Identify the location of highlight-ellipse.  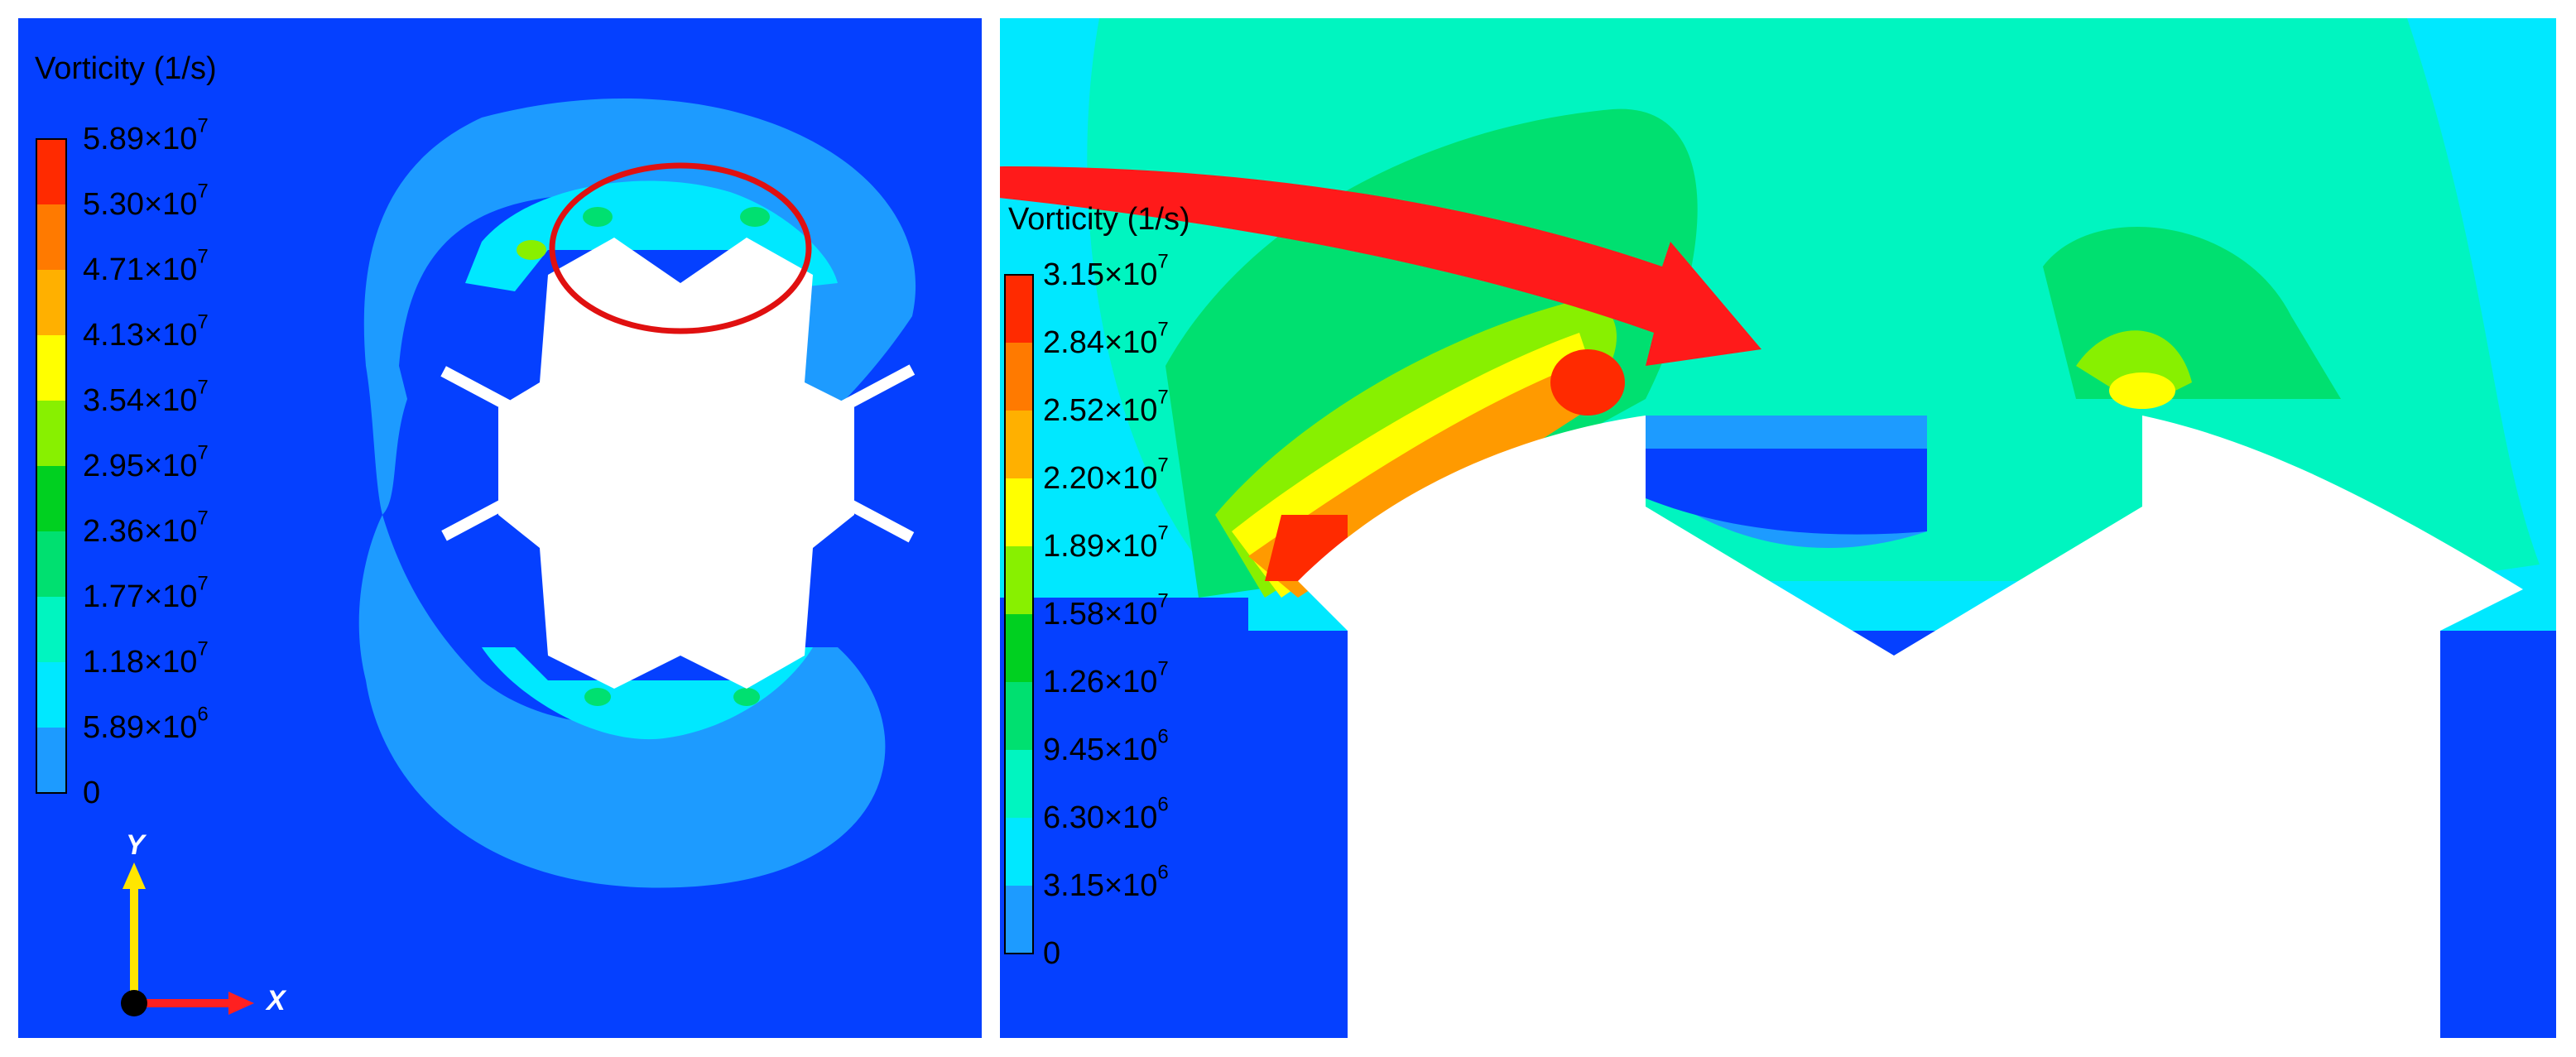
(680, 248).